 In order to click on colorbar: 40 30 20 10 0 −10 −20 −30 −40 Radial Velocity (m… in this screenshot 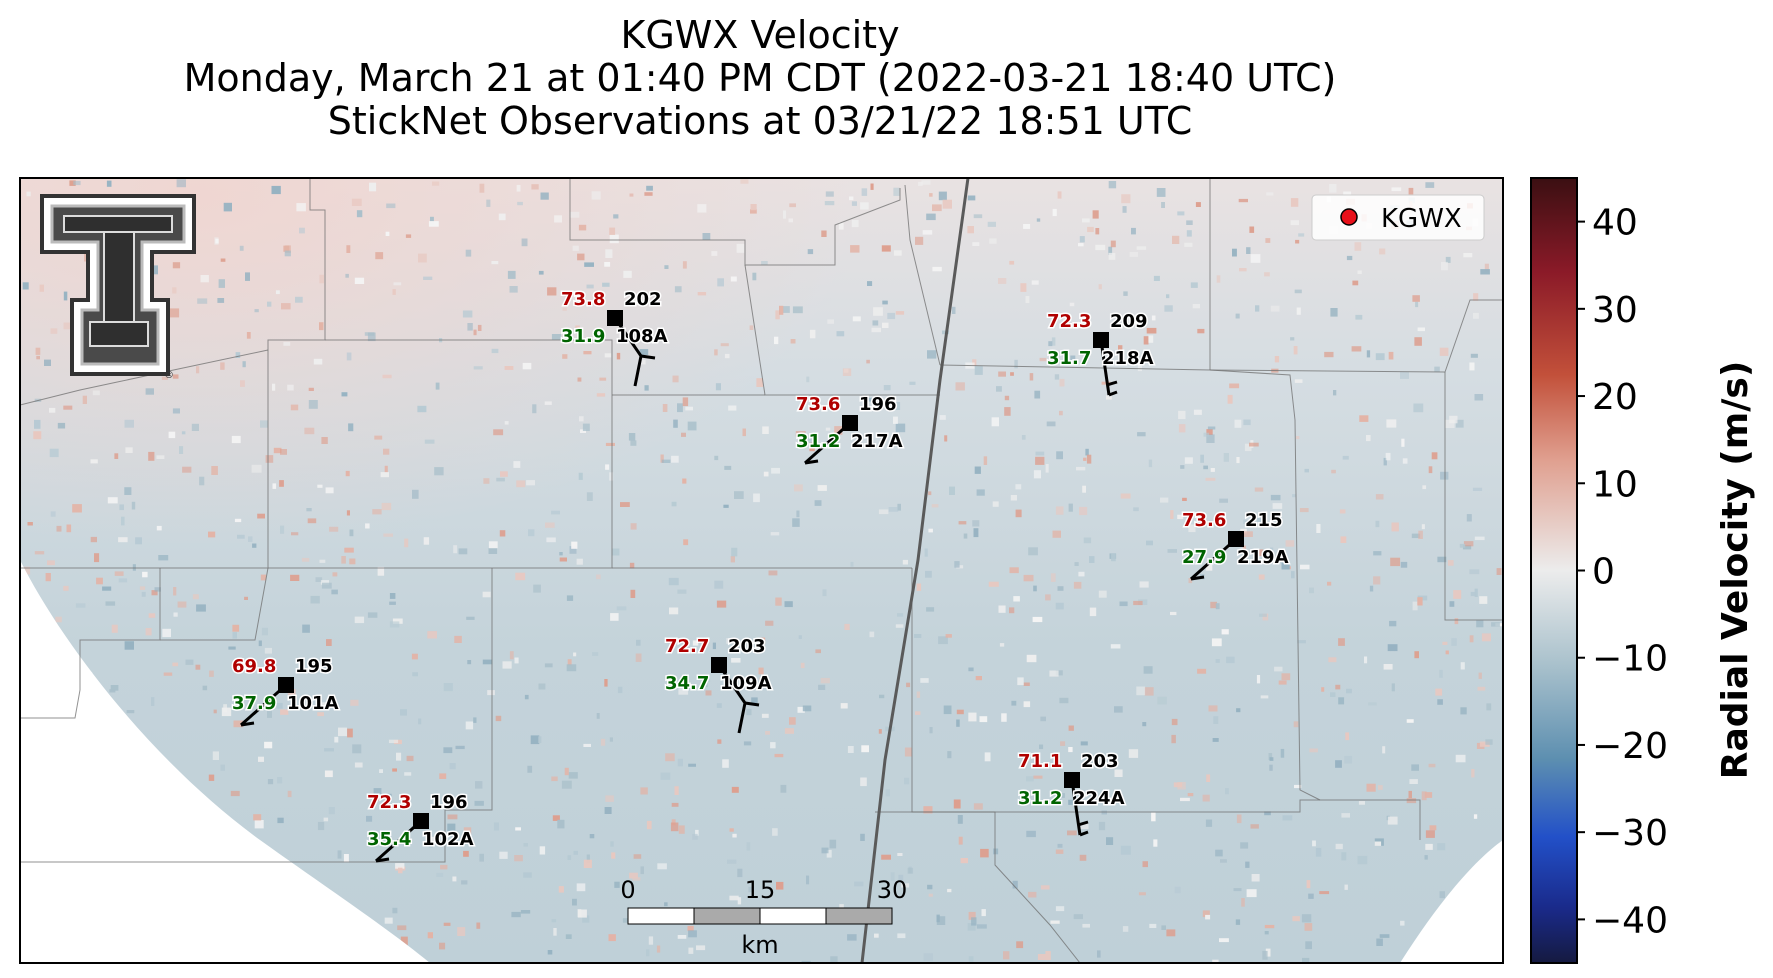, I will do `click(1643, 570)`.